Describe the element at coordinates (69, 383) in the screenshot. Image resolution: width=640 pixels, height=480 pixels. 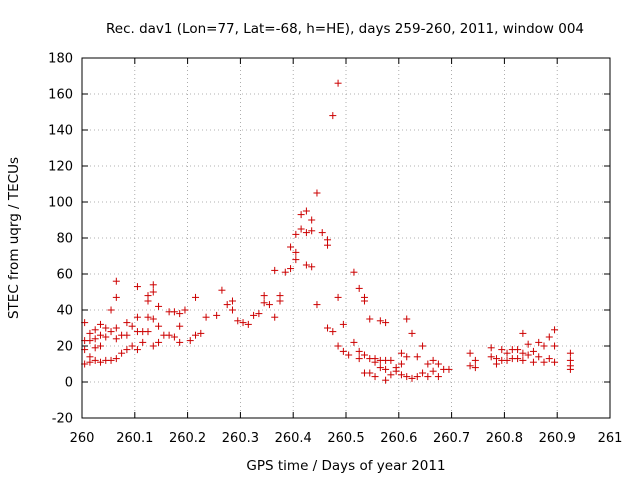
I see `y-tick-label: 0` at that location.